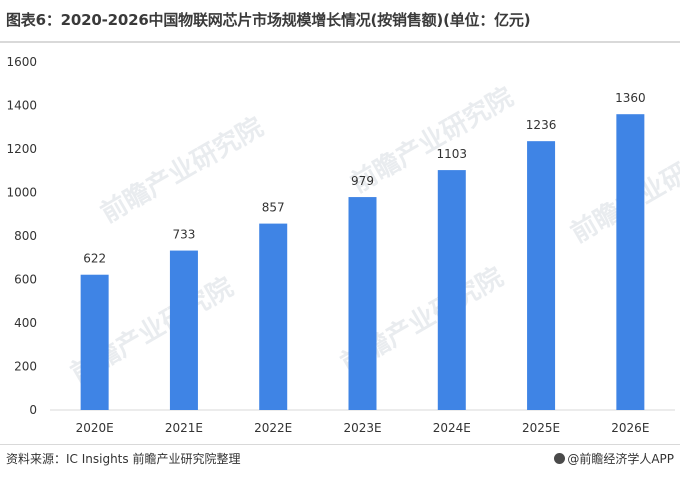 Image resolution: width=680 pixels, height=477 pixels. I want to click on source-note: 资料来源：IC Insights 前瞻产业研究院整理, so click(123, 459).